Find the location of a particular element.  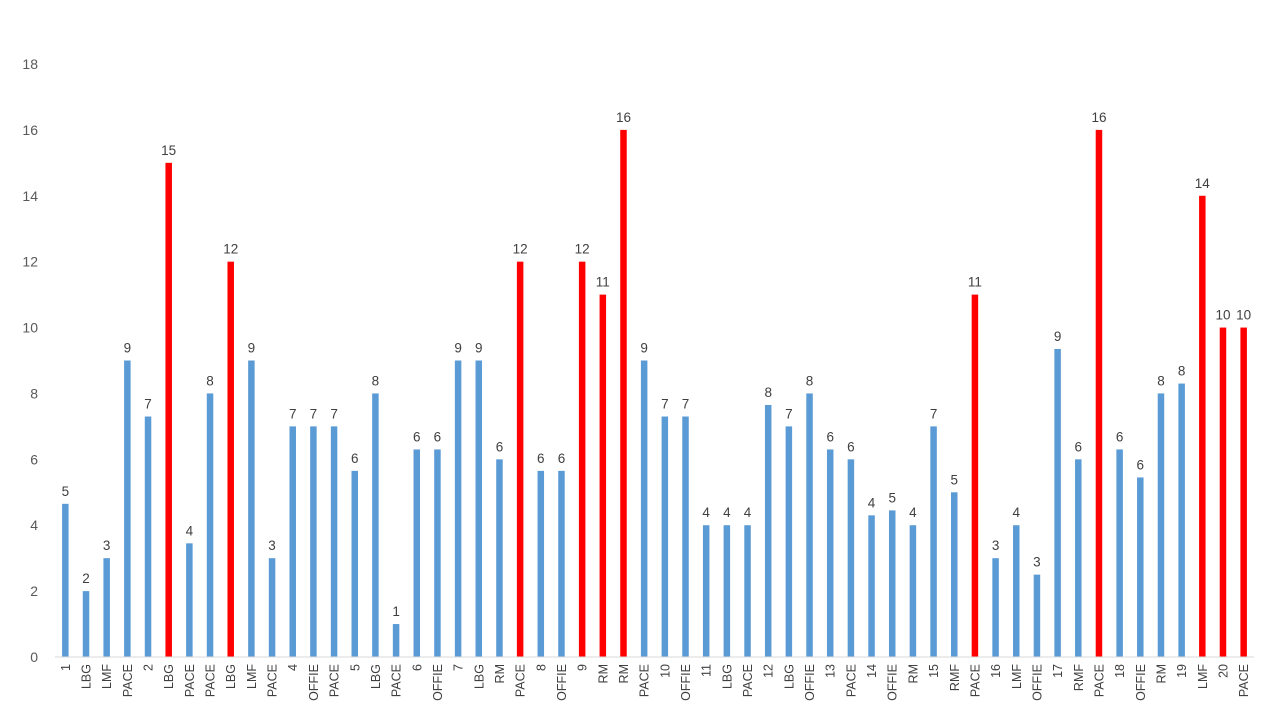

x-tick-label: 4 is located at coordinates (293, 667).